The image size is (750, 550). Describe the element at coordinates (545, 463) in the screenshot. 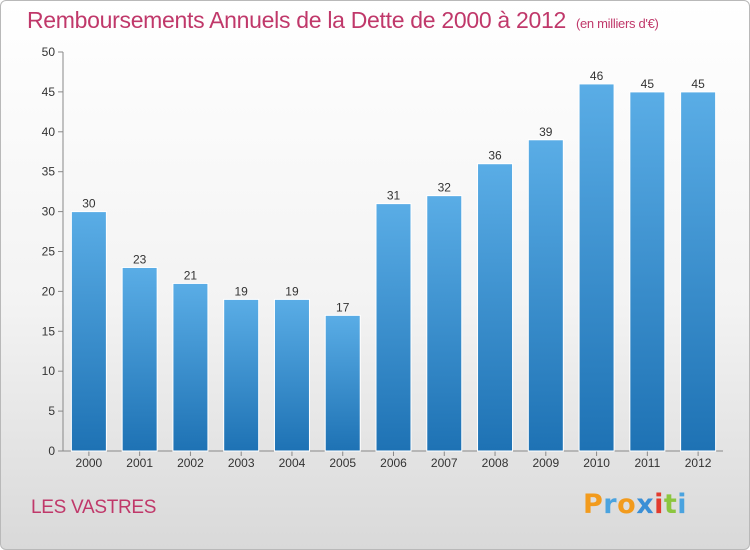

I see `x-tick-label: 2009` at that location.